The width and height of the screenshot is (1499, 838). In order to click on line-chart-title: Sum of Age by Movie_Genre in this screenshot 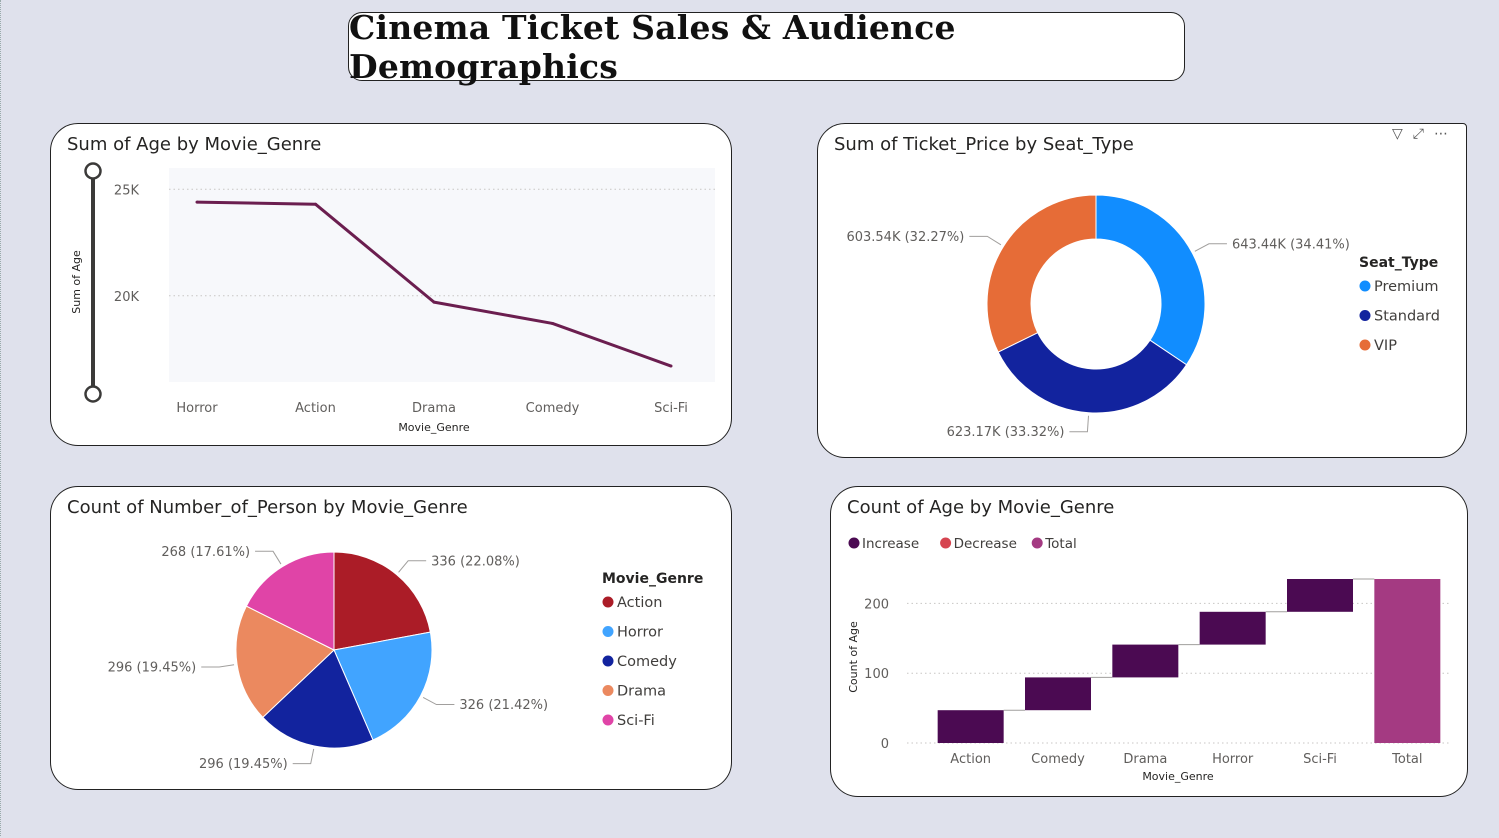, I will do `click(194, 144)`.